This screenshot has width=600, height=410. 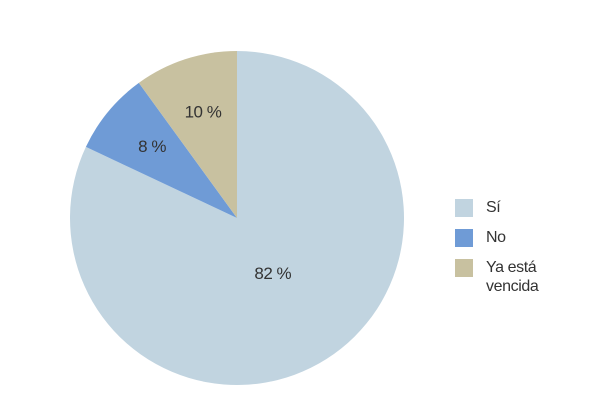 I want to click on legend-item: No, so click(x=500, y=237).